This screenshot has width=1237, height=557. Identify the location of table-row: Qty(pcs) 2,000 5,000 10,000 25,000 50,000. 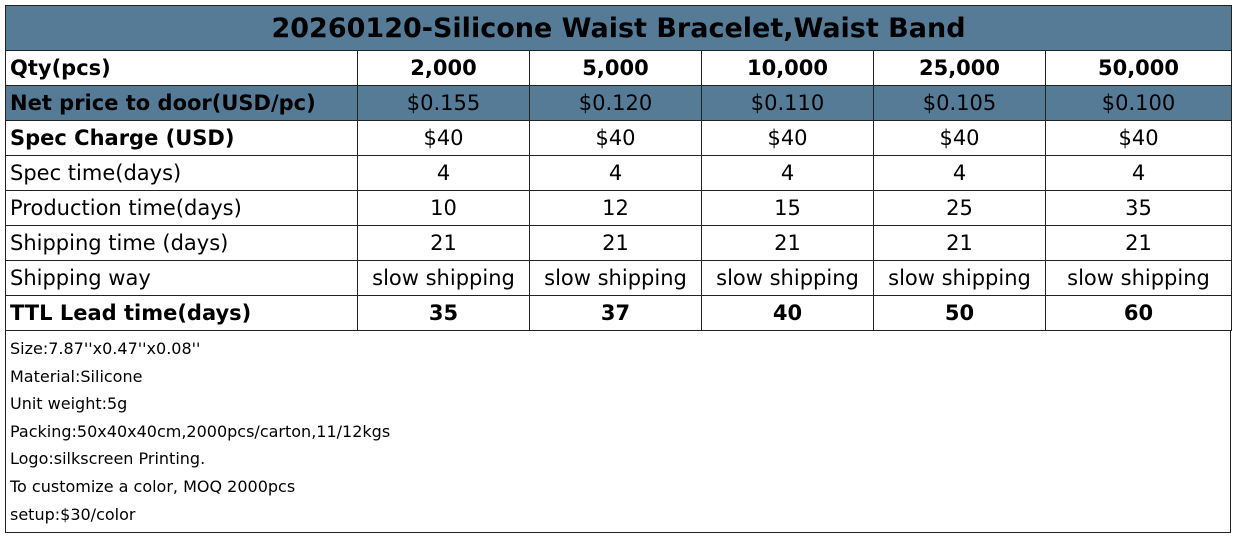
(619, 68).